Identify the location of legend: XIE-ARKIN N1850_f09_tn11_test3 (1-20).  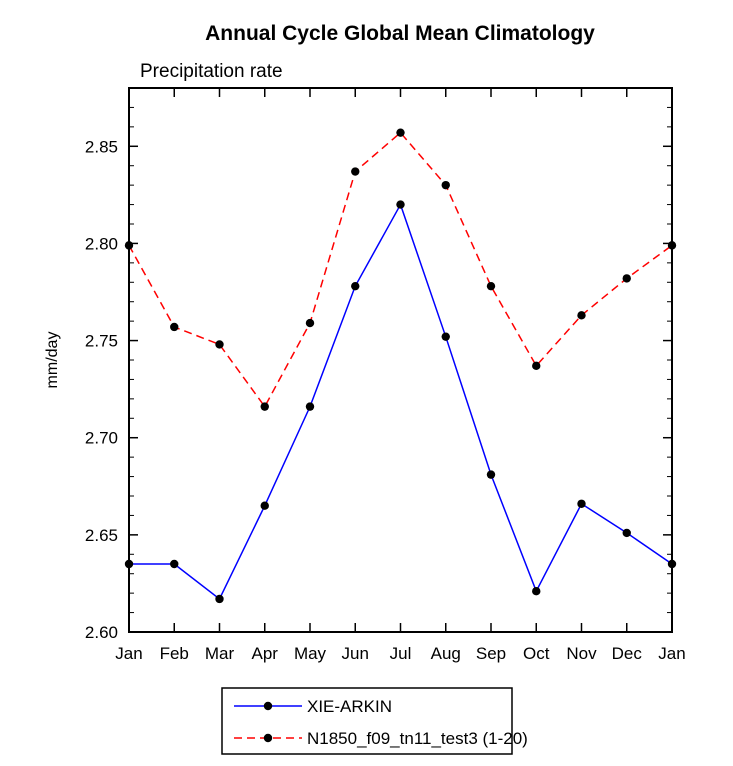
(374, 721).